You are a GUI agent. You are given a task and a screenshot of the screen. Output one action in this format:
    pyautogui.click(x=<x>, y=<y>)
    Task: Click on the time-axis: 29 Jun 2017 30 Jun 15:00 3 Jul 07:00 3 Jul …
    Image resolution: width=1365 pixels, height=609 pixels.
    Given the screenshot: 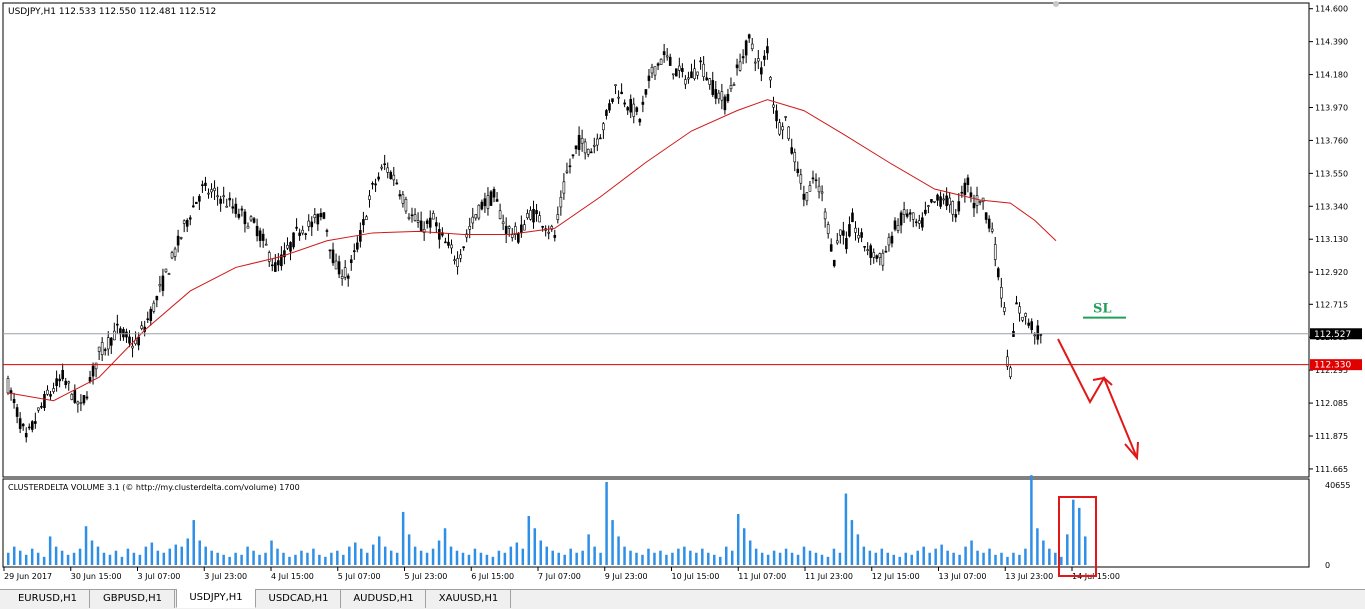 What is the action you would take?
    pyautogui.click(x=561, y=574)
    